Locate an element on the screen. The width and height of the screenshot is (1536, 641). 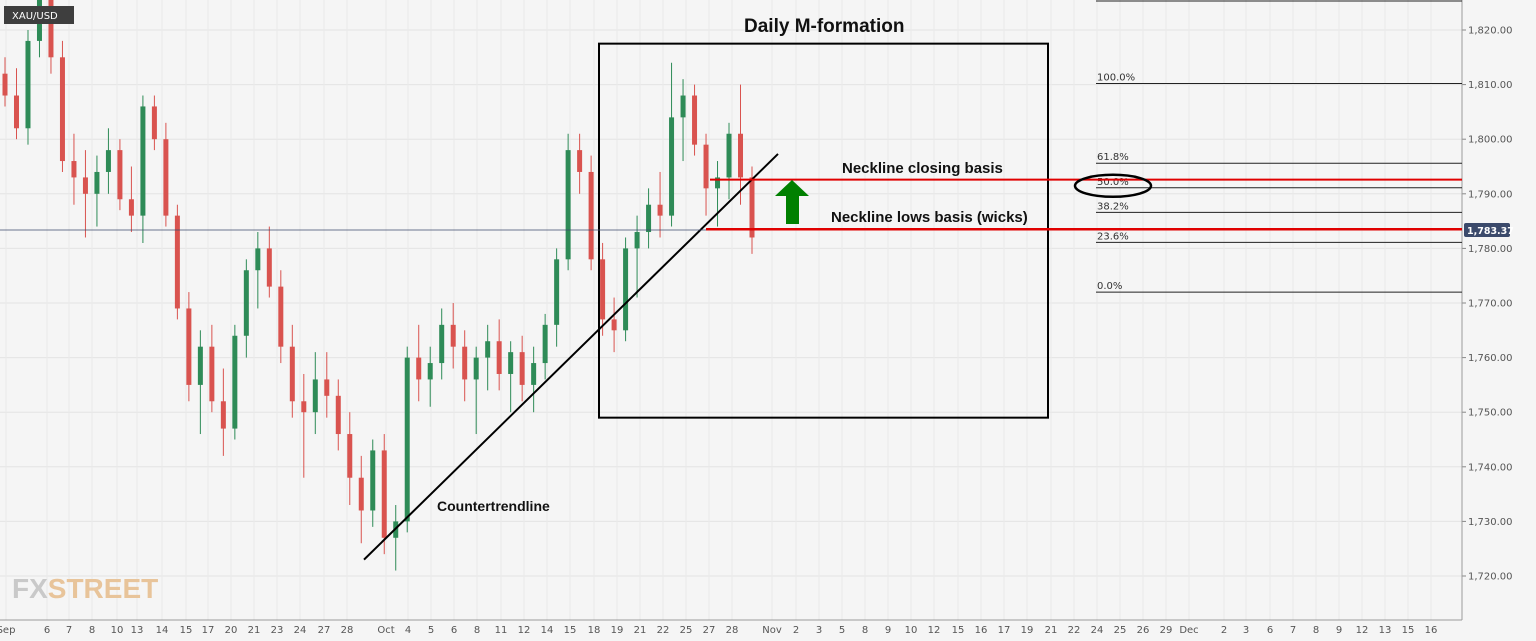
x-tick-label: 26 is located at coordinates (1143, 630).